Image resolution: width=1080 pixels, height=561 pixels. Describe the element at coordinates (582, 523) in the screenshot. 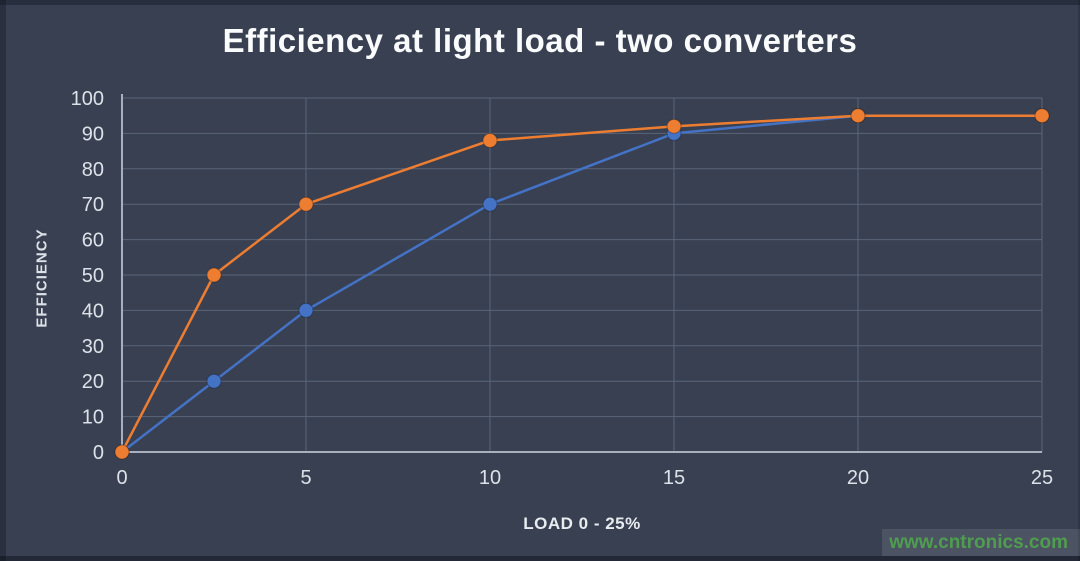

I see `x-axis-title: LOAD 0 - 25%` at that location.